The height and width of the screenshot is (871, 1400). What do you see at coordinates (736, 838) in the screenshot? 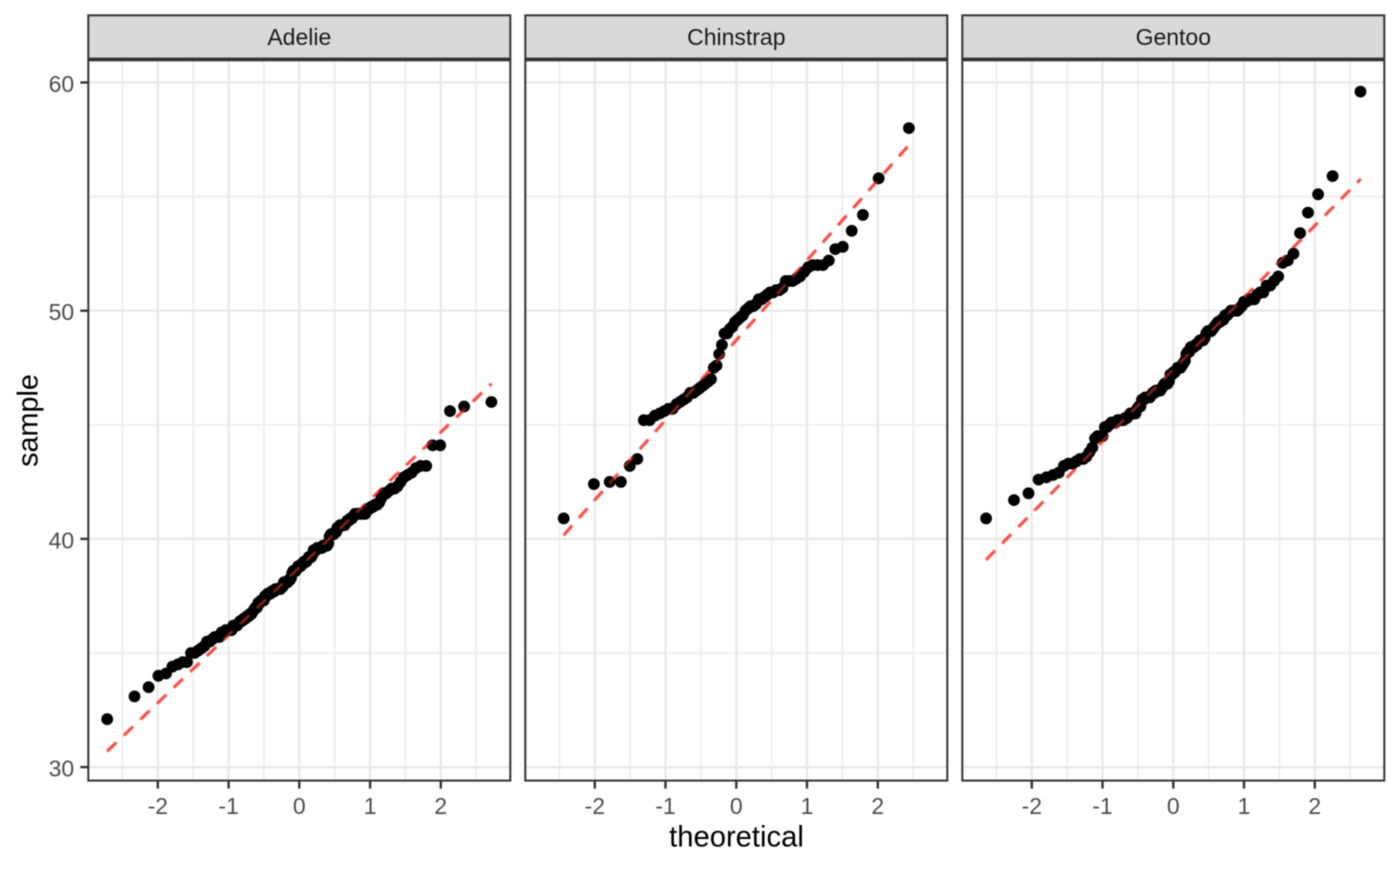
I see `svg-text: theoretical` at bounding box center [736, 838].